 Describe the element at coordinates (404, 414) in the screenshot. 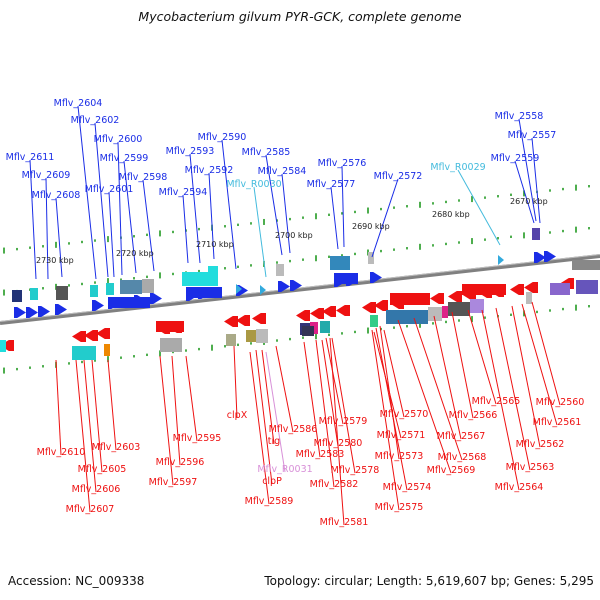

I see `gene-label-mflv-2570: Mflv_2570` at that location.